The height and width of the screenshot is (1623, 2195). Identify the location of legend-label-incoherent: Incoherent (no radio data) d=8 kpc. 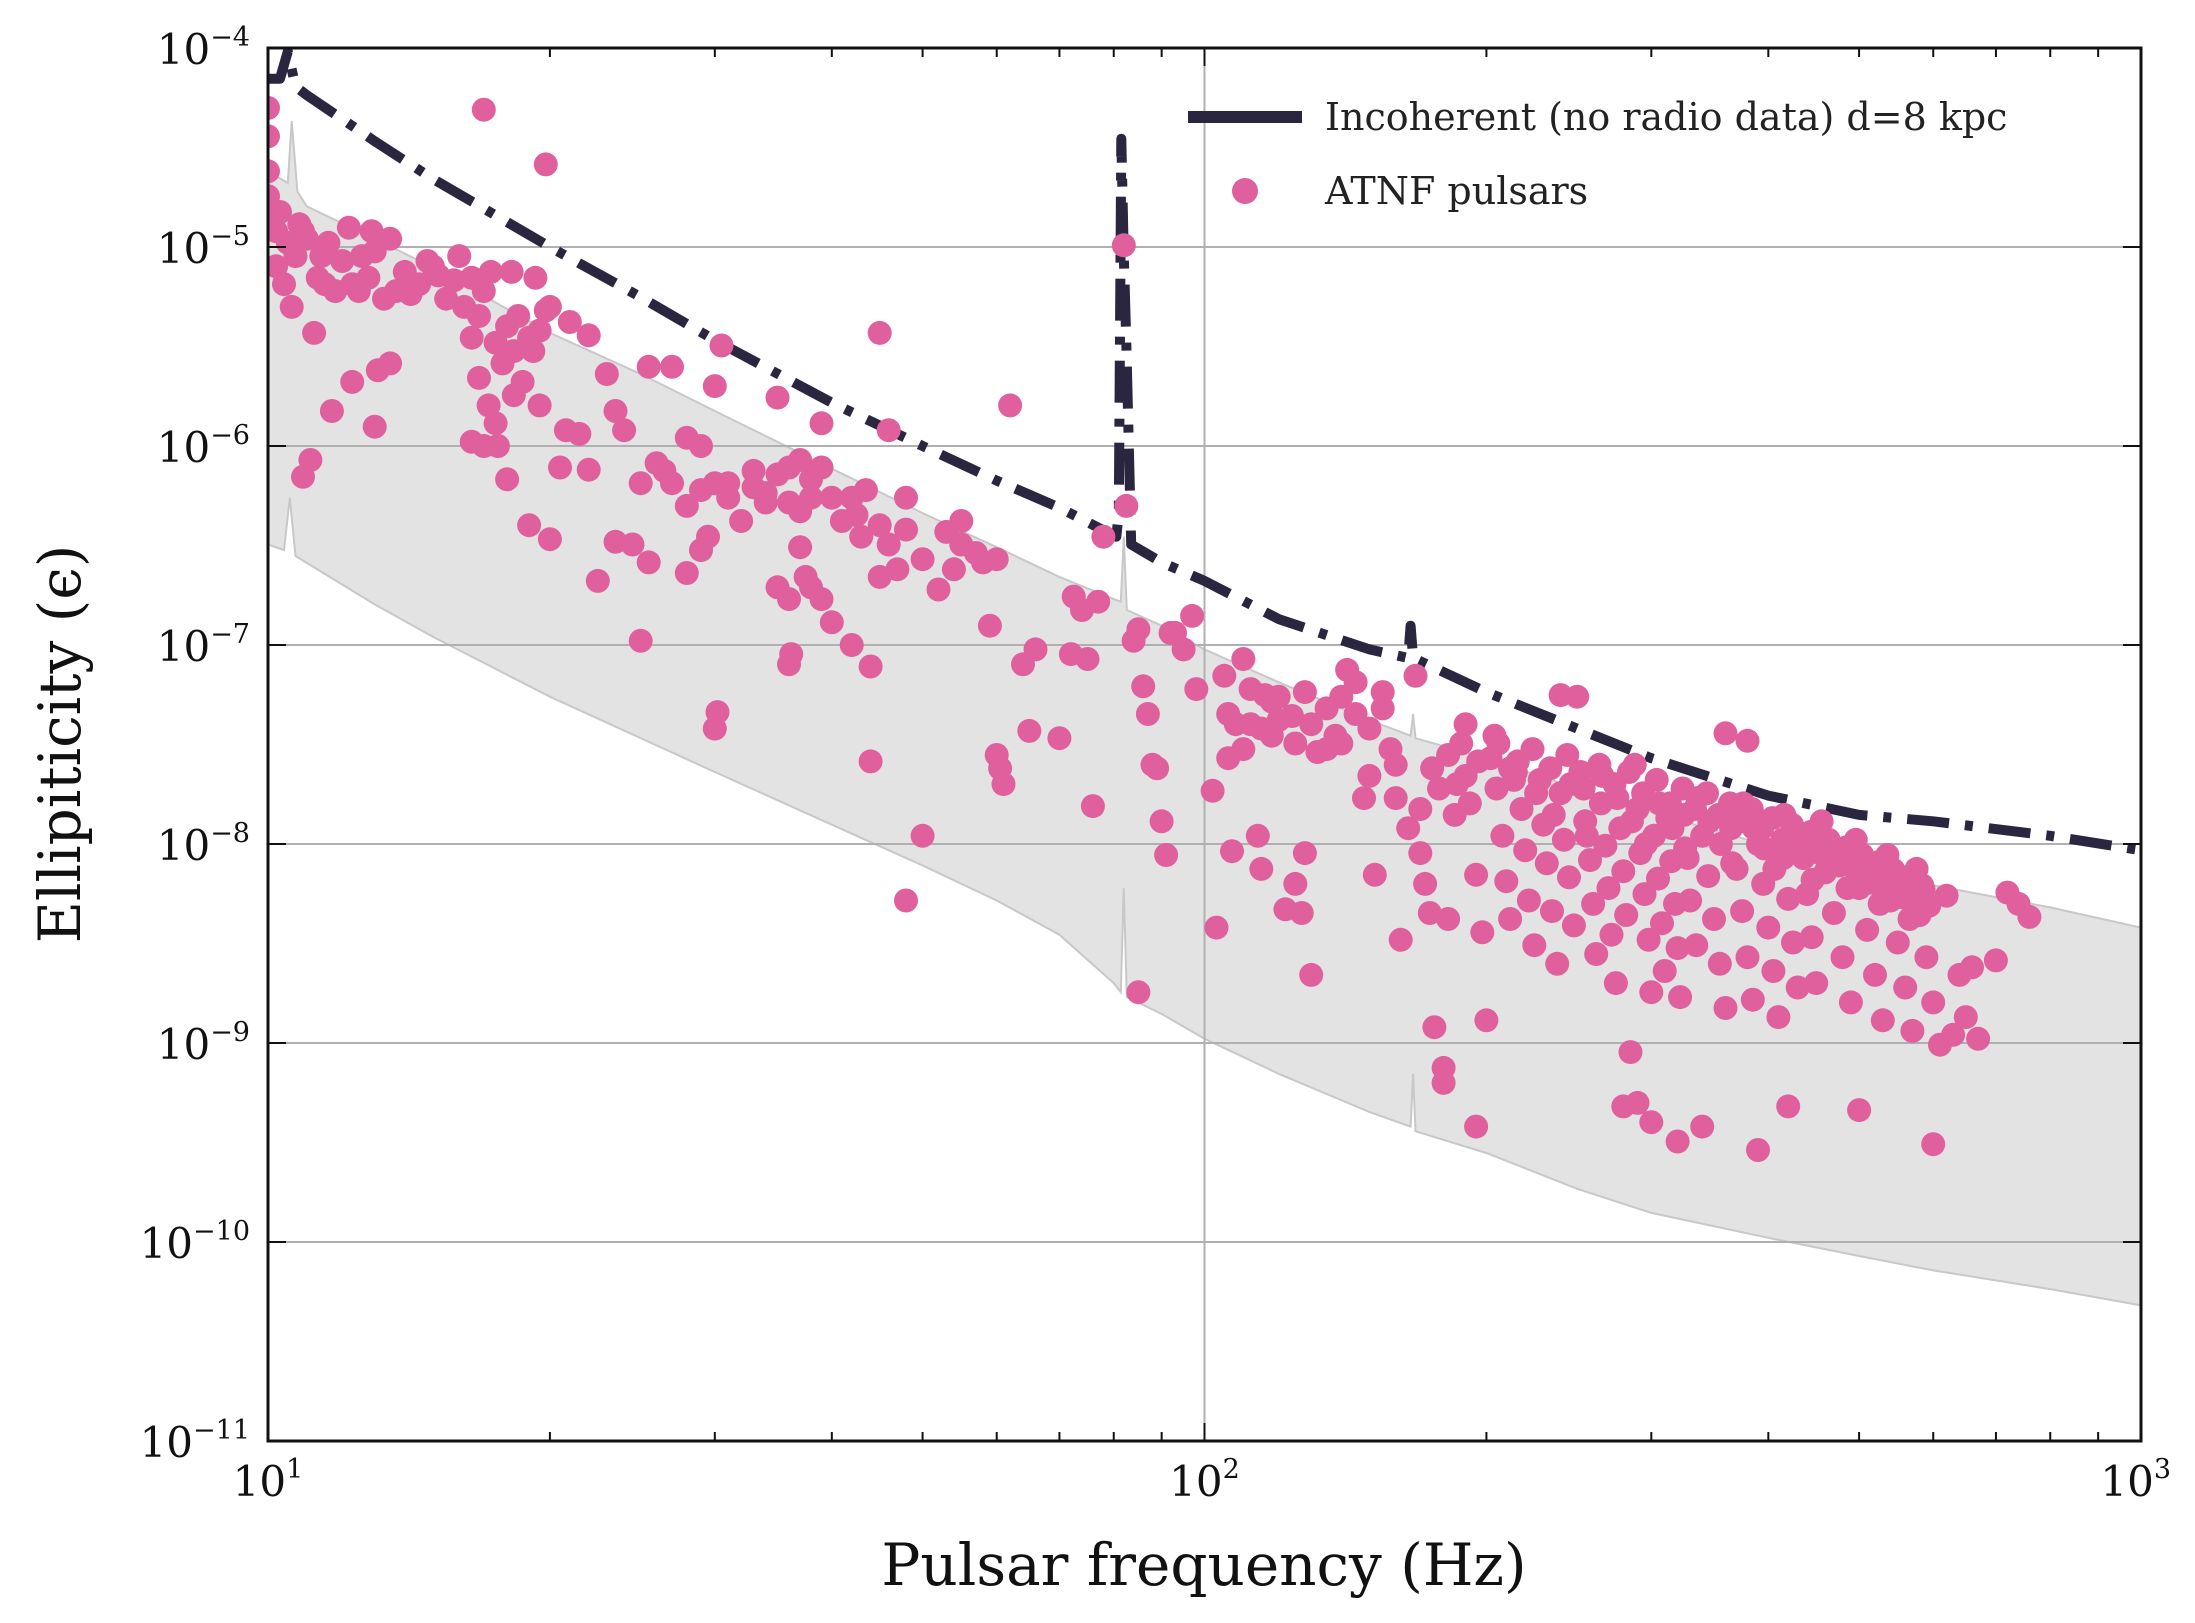
(1666, 117).